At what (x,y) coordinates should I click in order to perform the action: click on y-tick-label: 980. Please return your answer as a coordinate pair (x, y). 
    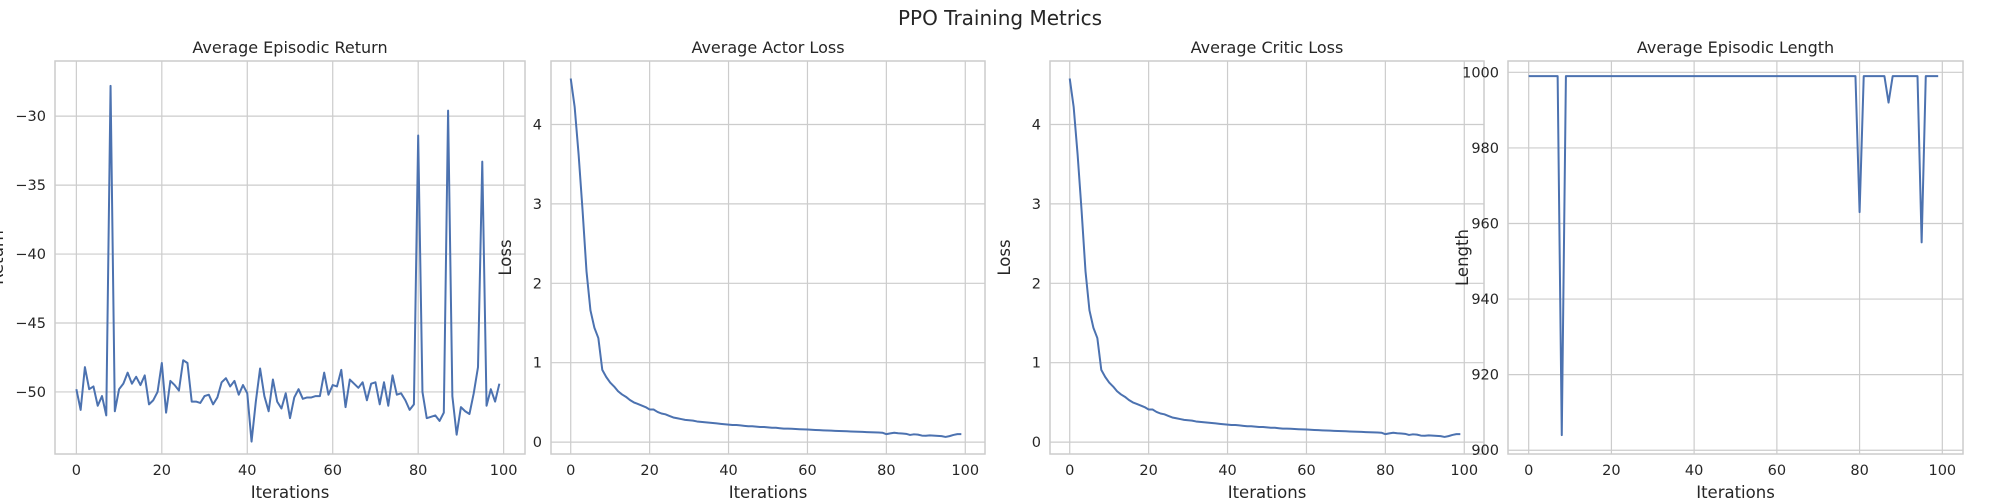
    Looking at the image, I should click on (1485, 149).